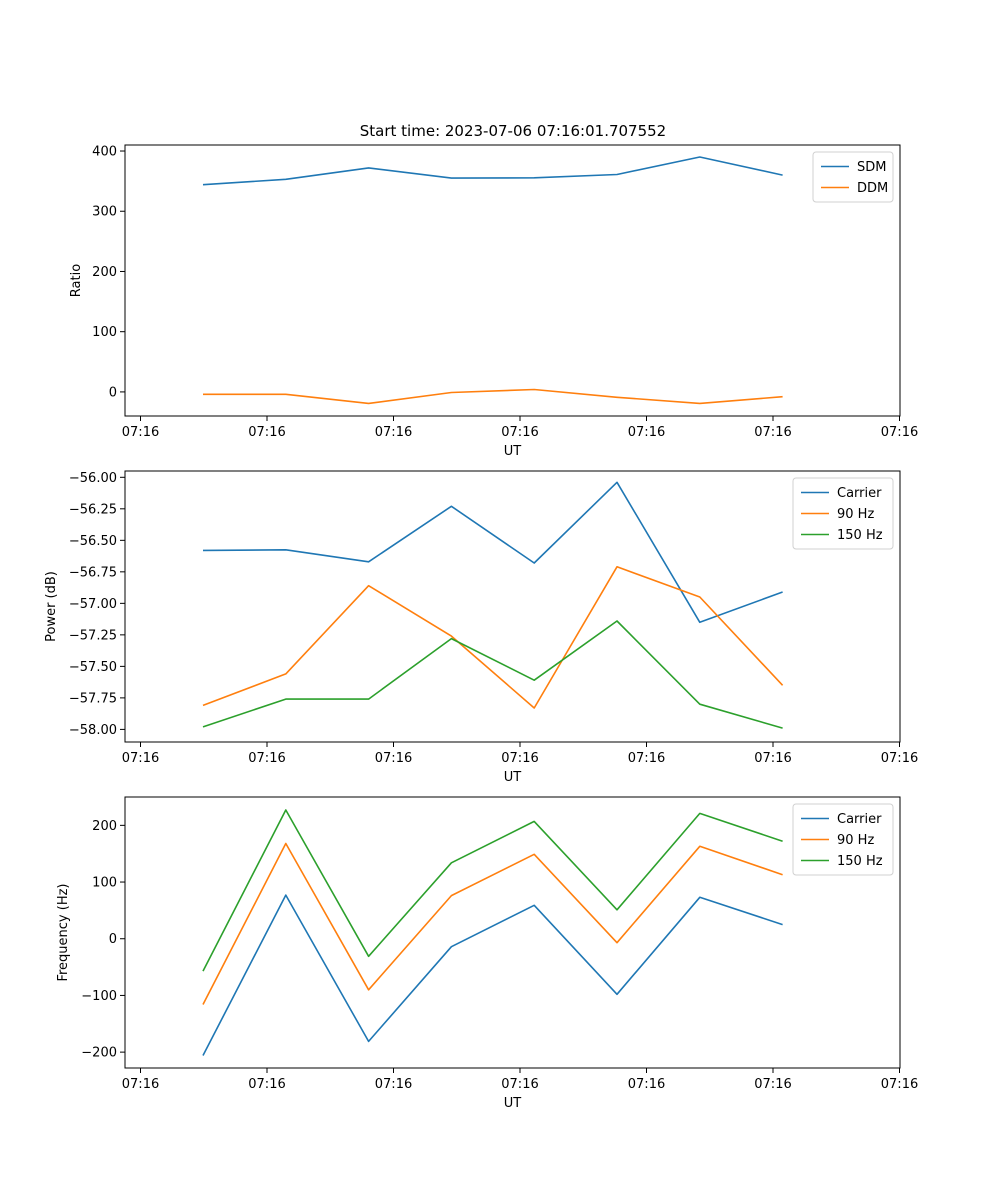  I want to click on y-axis-label: Frequency (Hz), so click(63, 932).